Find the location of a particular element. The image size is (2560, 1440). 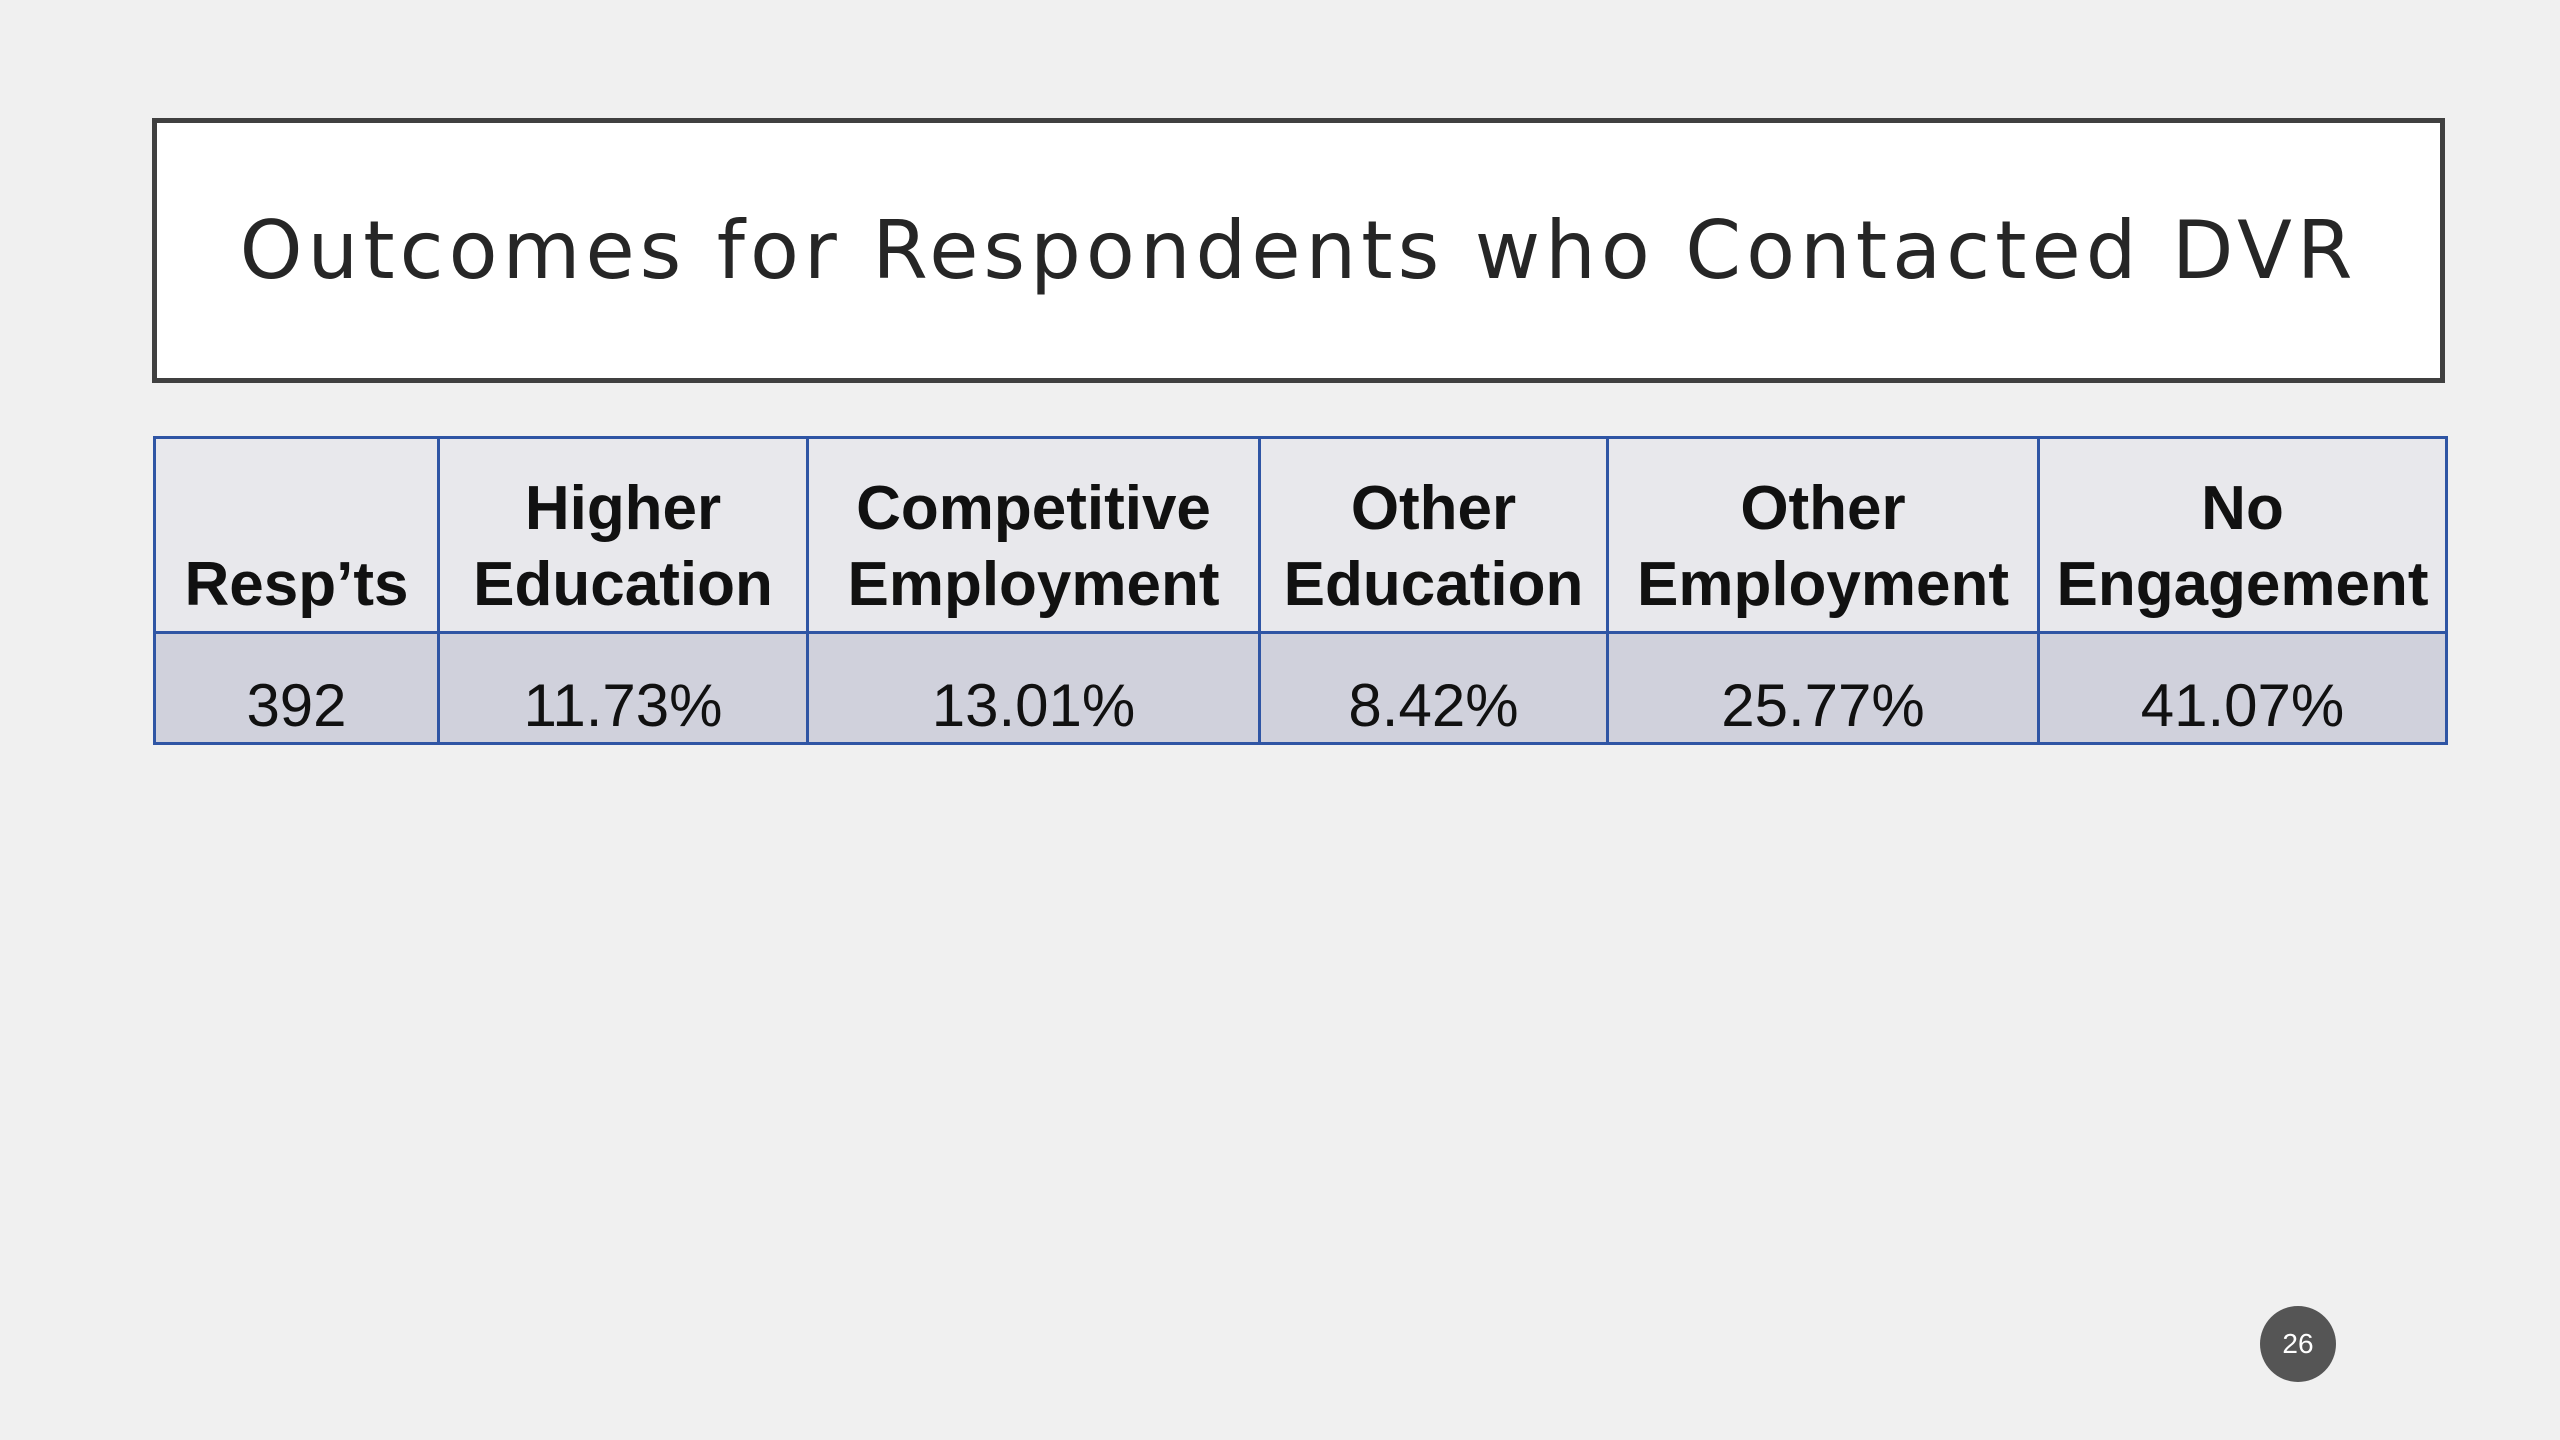

table-body: 392 11.73% 13.01% 8.42% 25.77% 41.07% is located at coordinates (1300, 688).